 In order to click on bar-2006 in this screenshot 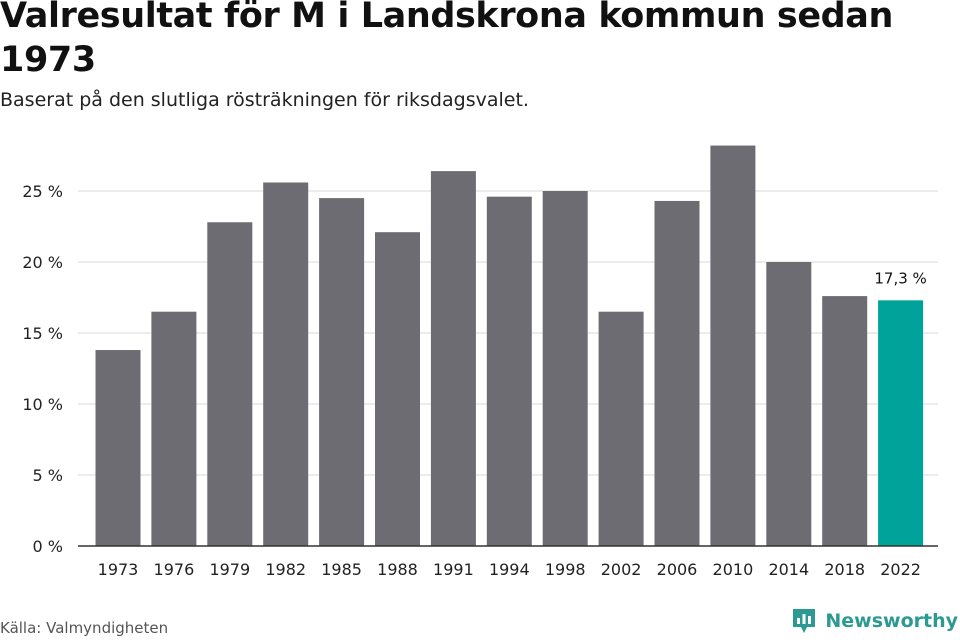, I will do `click(677, 373)`.